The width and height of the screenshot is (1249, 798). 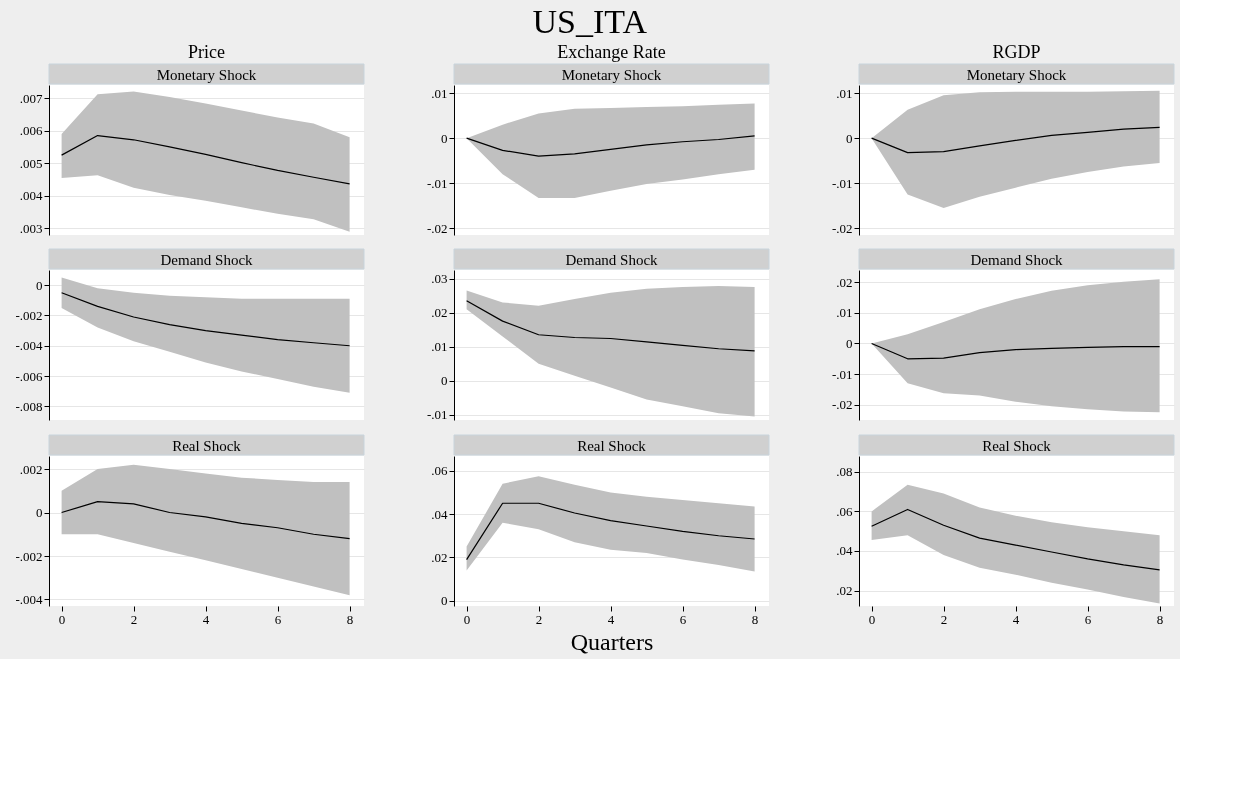 I want to click on x-axis-title: Quarters, so click(x=612, y=641).